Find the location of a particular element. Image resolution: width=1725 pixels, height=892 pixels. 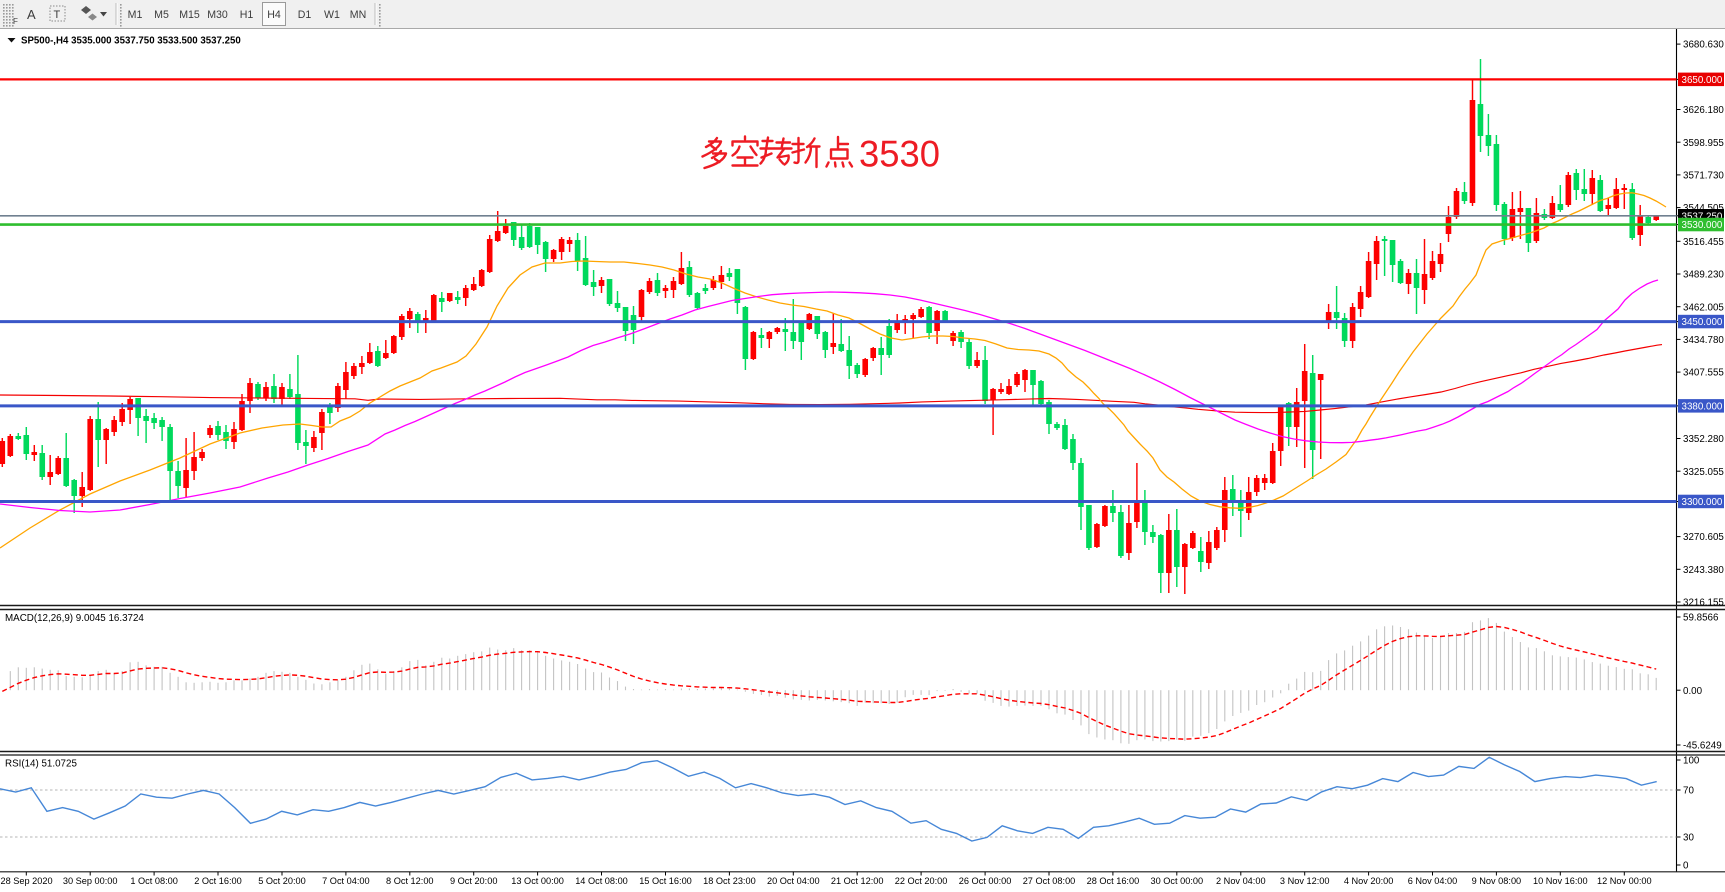

svg-text: H4 is located at coordinates (274, 15).